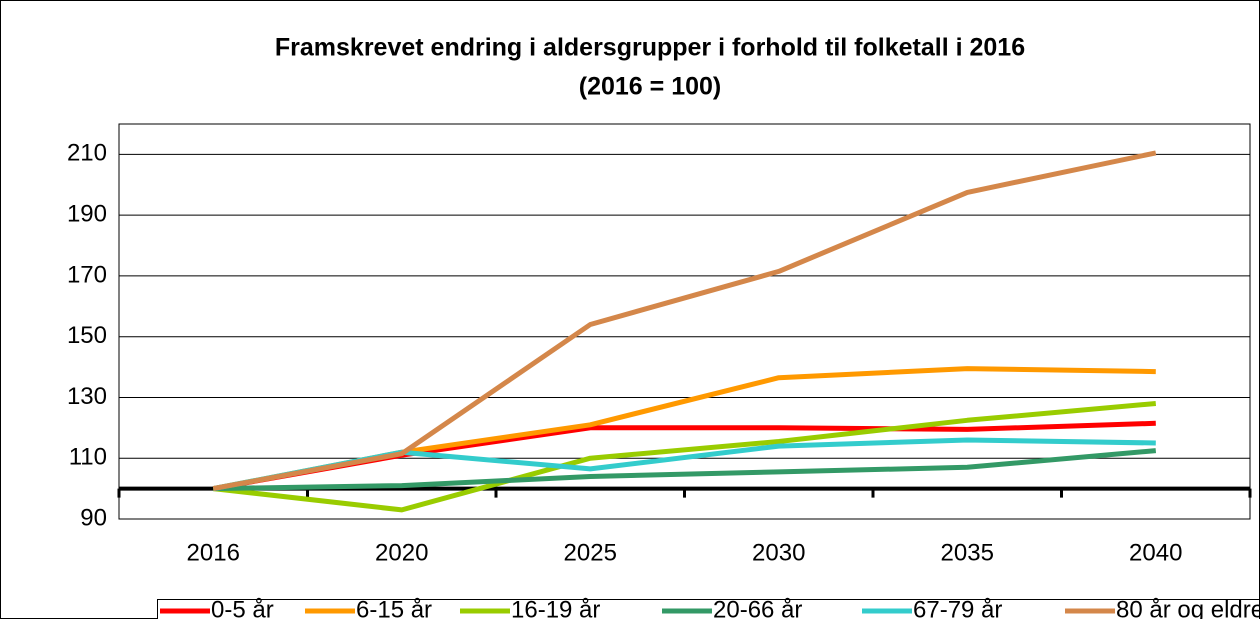  I want to click on y-tick-label: 210, so click(87, 153).